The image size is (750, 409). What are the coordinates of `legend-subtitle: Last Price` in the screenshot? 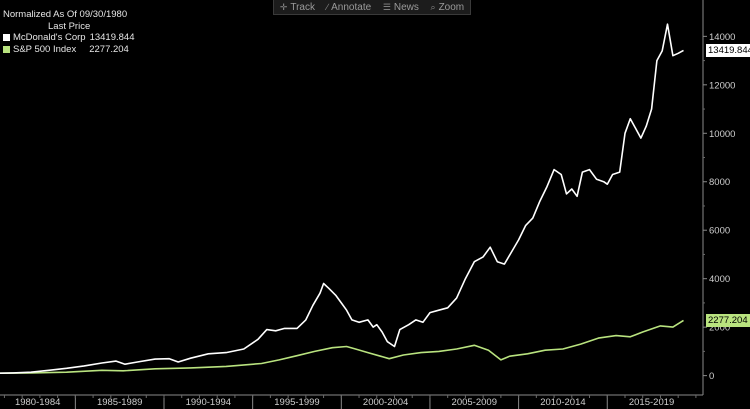 It's located at (69, 26).